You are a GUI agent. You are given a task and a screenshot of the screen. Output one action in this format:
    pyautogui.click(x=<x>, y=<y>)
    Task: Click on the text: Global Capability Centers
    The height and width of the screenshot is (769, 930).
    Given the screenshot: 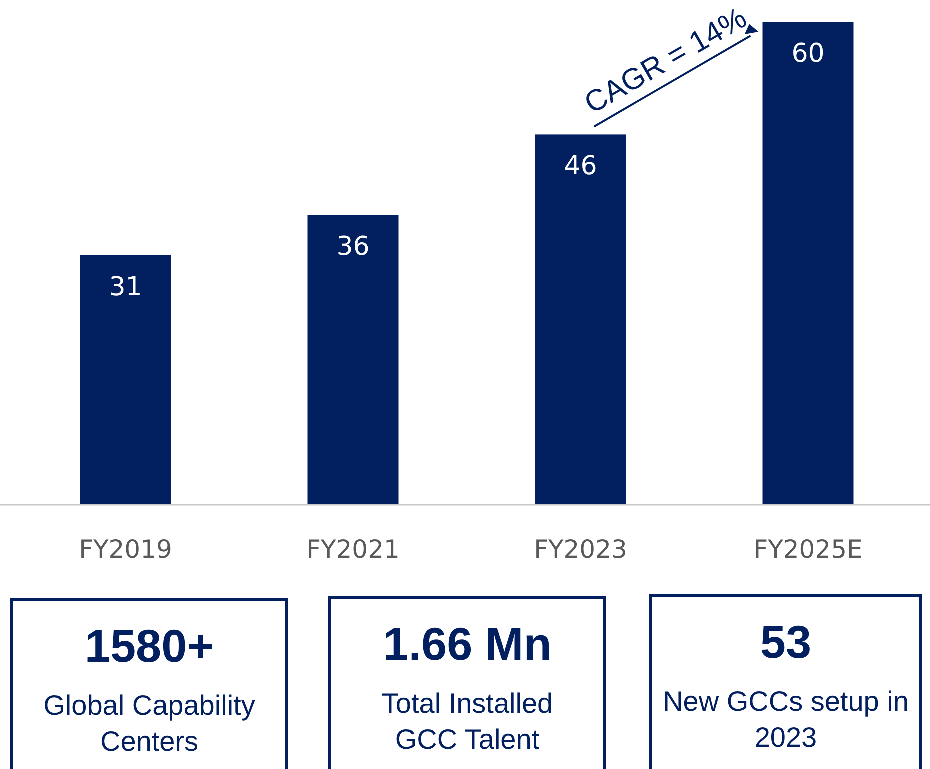 What is the action you would take?
    pyautogui.click(x=150, y=723)
    